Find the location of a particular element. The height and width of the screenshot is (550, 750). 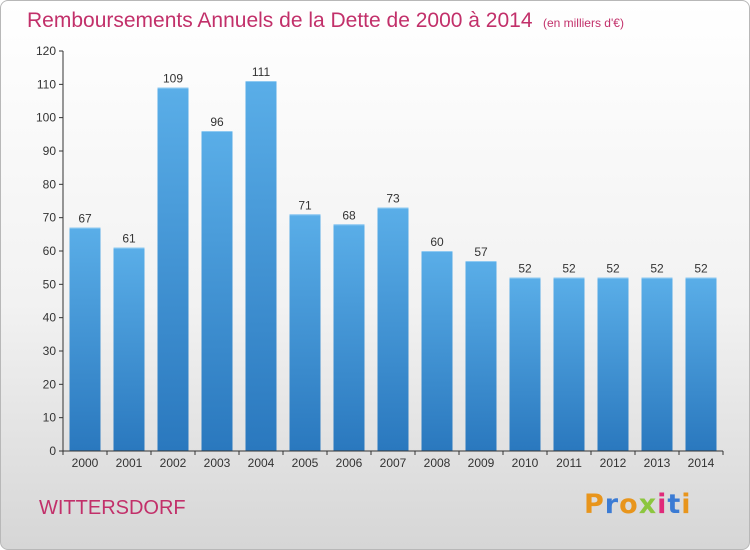

data-label: 71 is located at coordinates (305, 205).